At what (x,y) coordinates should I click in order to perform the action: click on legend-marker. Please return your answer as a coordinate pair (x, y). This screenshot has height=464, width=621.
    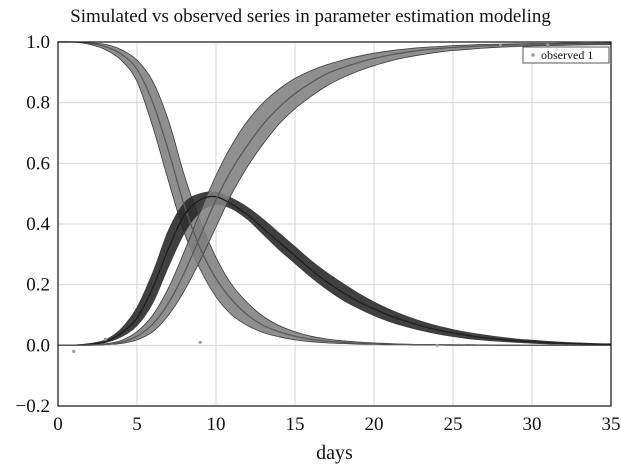
    Looking at the image, I should click on (533, 55).